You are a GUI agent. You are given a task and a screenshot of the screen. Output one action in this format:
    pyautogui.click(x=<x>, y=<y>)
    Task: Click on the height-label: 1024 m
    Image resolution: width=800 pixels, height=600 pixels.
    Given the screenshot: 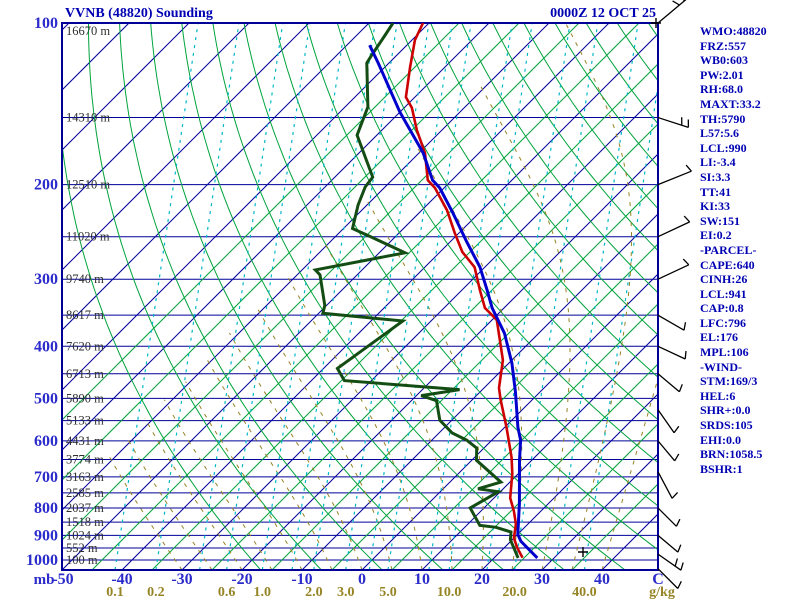 What is the action you would take?
    pyautogui.click(x=85, y=535)
    